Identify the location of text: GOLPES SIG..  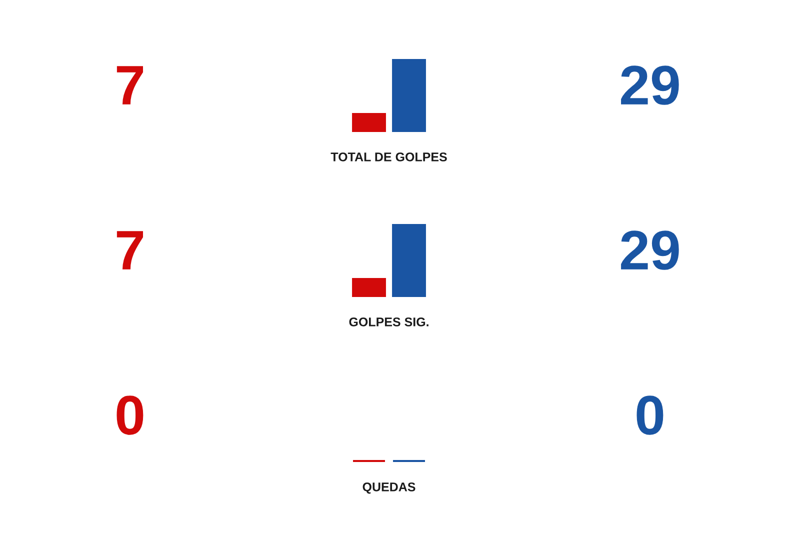
(388, 322).